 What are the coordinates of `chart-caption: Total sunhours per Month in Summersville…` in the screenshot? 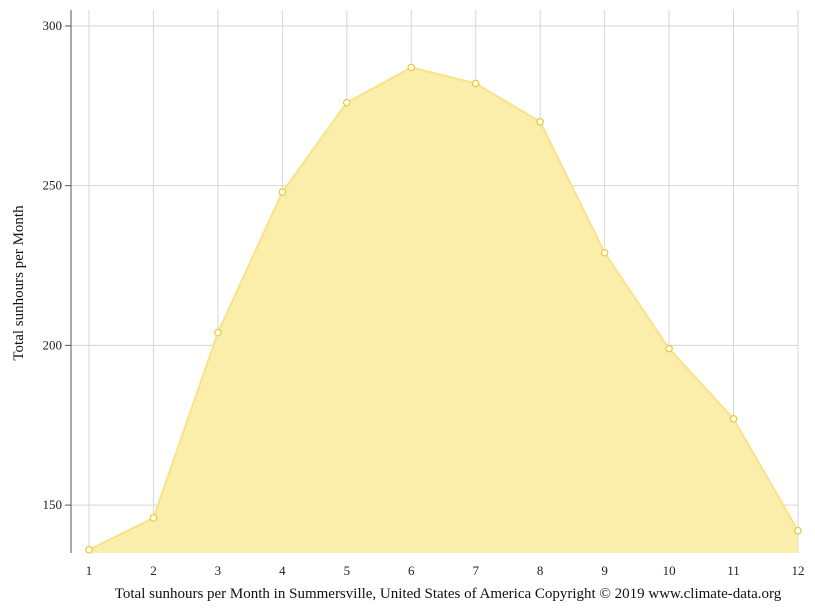 It's located at (448, 594).